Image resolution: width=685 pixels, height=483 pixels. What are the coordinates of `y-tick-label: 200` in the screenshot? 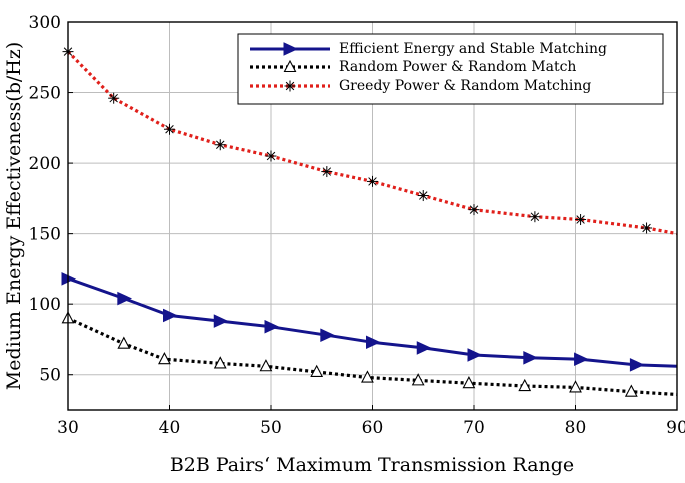 It's located at (45, 164).